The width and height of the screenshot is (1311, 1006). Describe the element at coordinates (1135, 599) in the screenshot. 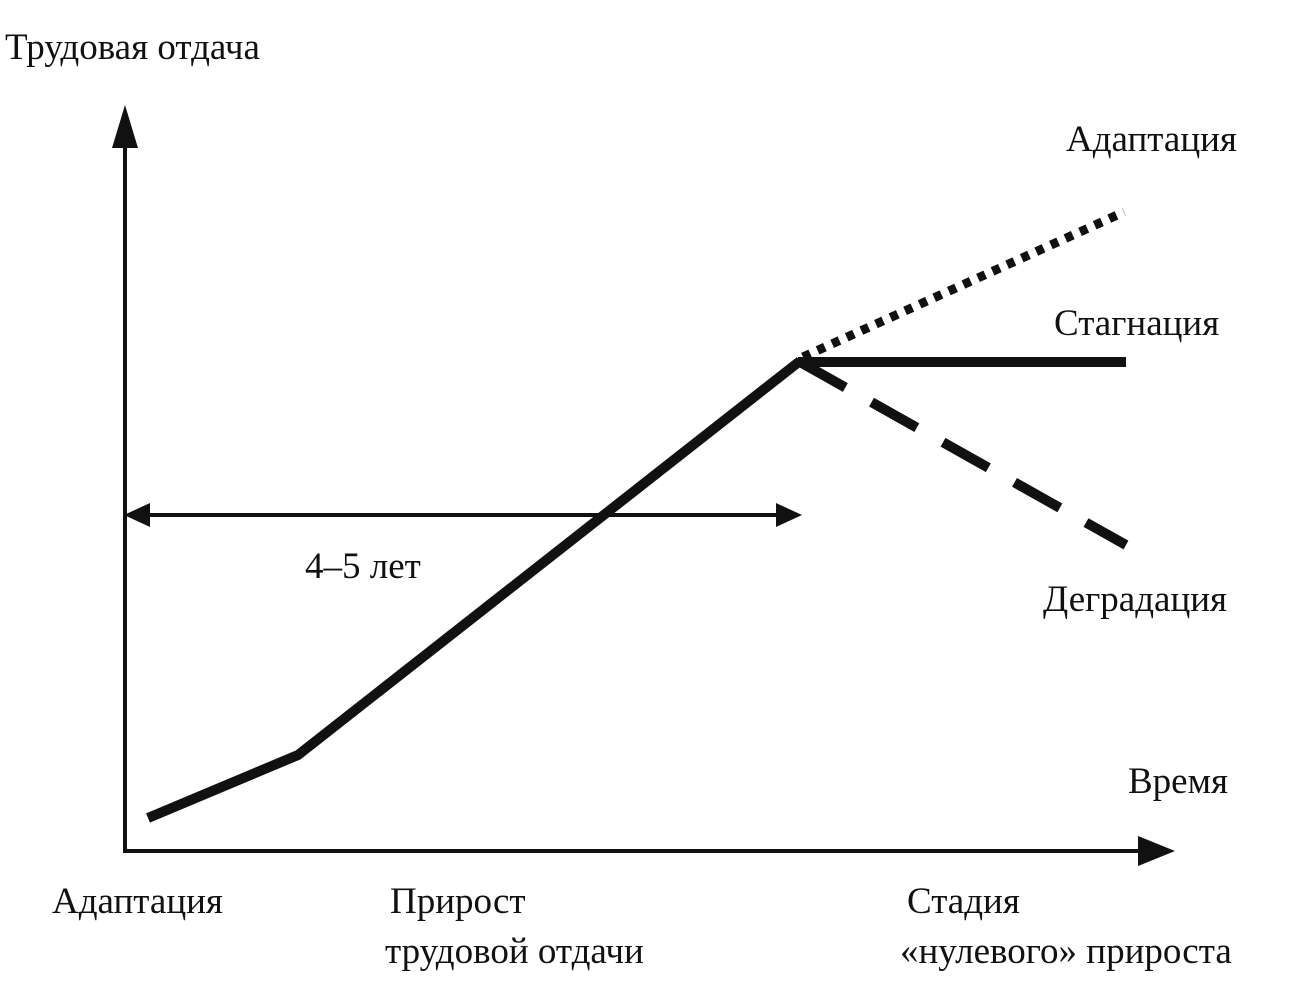

I see `outcome-degradation-label: Деградация` at that location.